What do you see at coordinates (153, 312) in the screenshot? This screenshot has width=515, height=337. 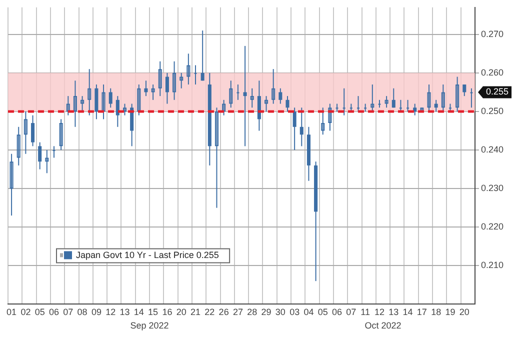 I see `x-tick-label: 15` at bounding box center [153, 312].